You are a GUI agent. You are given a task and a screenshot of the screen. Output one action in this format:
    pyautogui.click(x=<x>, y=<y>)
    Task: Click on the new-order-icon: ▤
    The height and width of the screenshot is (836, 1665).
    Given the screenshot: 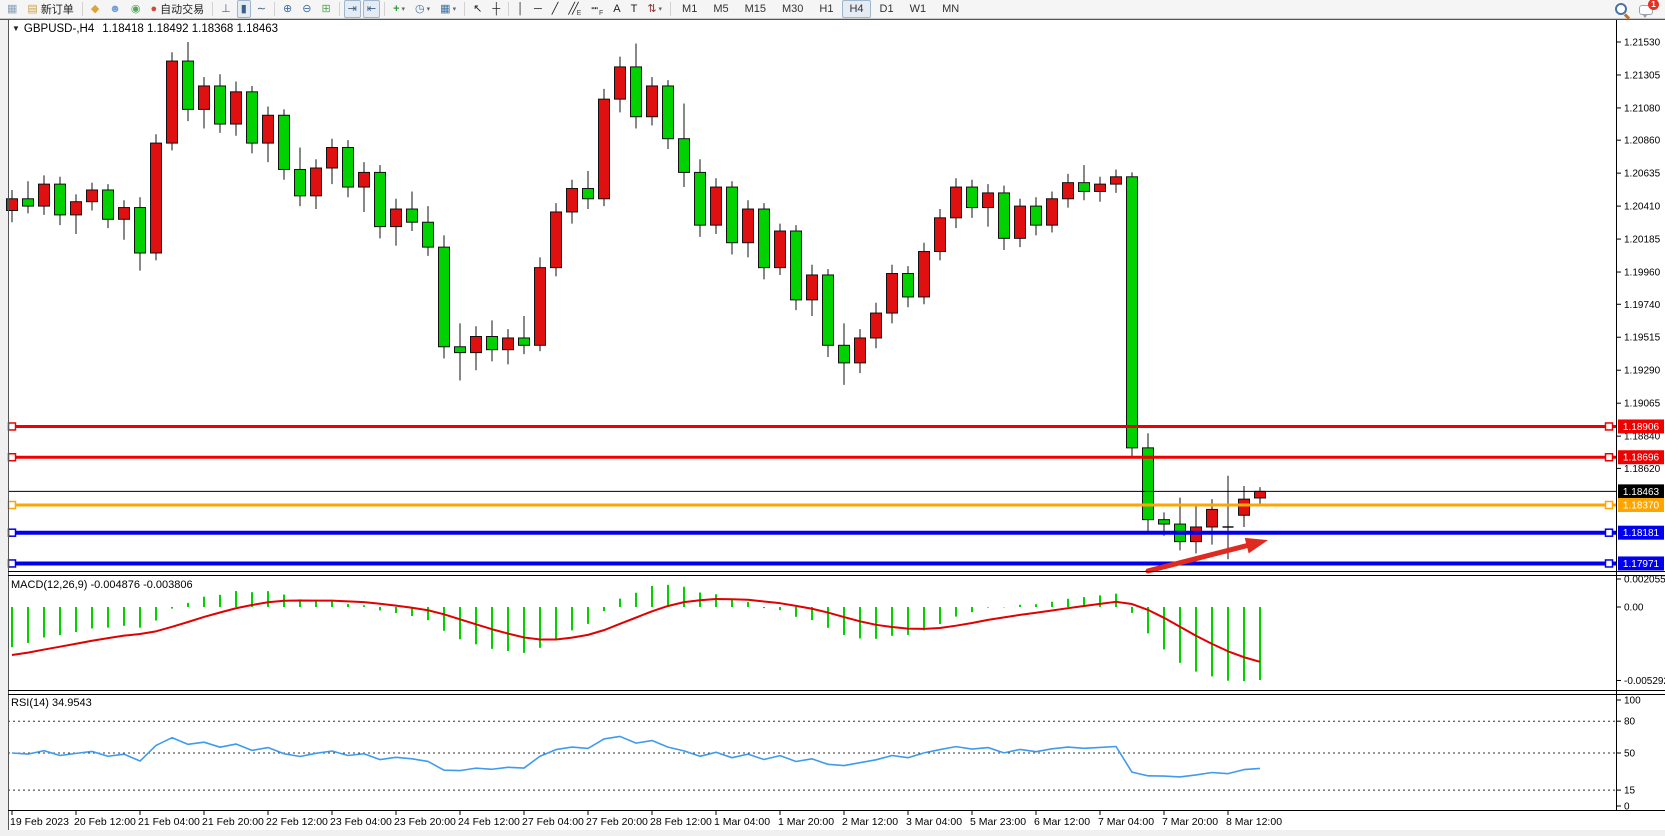 What is the action you would take?
    pyautogui.click(x=32, y=9)
    